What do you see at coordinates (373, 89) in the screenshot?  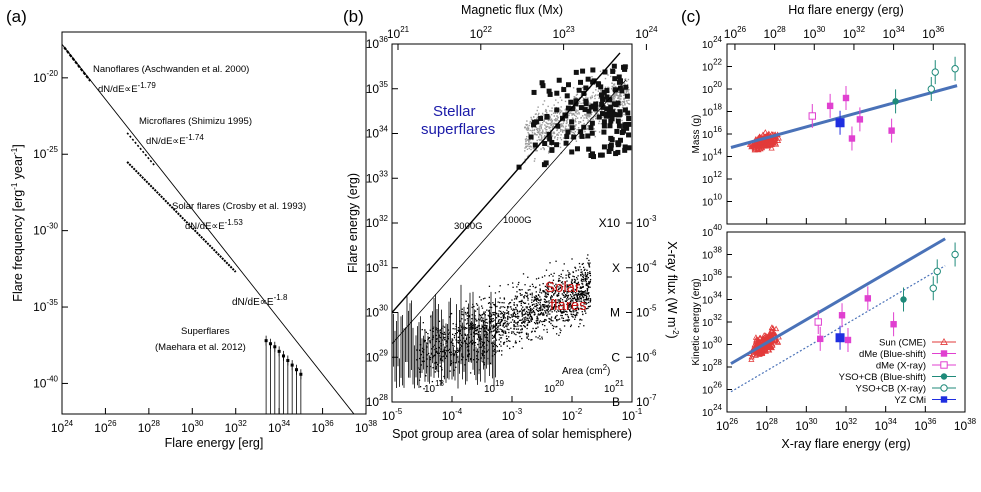 I see `panel-b-y-tick-label-base: 10` at bounding box center [373, 89].